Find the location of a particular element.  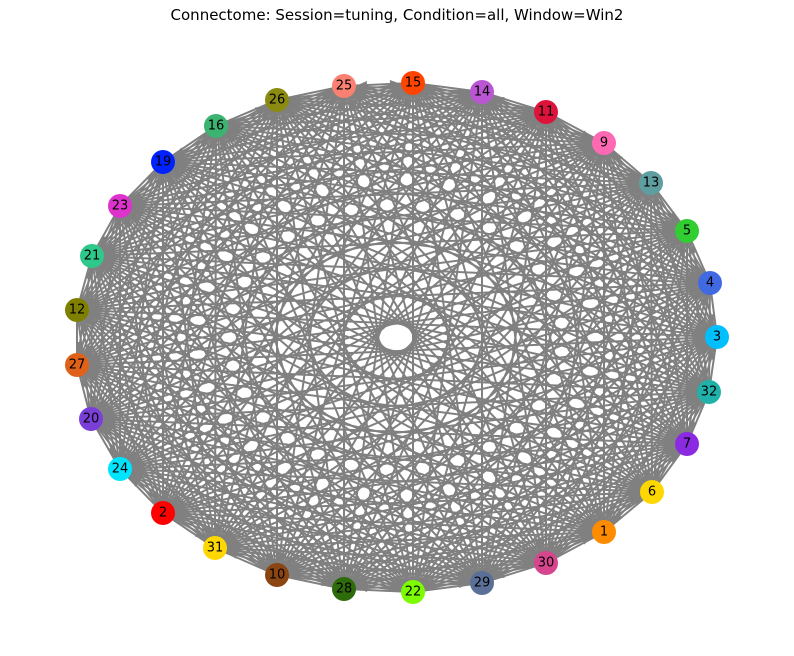

node-label-10: 10 is located at coordinates (277, 575).